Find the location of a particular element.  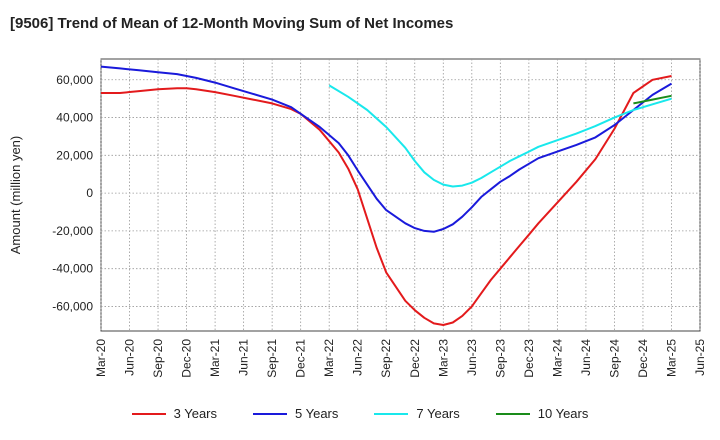

x-tick-label: Jun-20 is located at coordinates (130, 357).